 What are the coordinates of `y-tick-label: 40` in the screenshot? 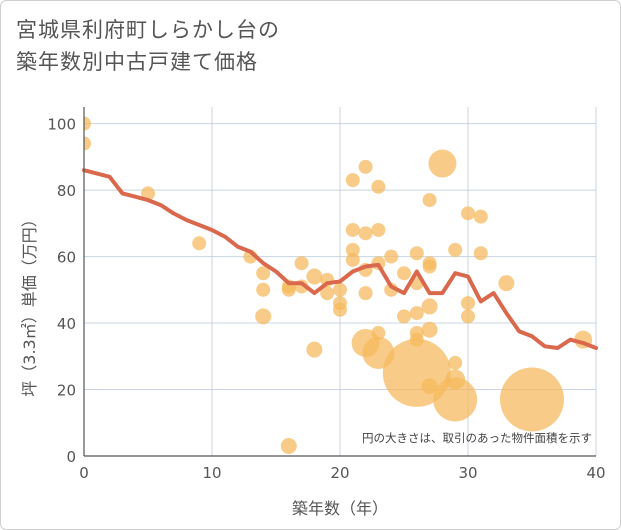 It's located at (66, 324).